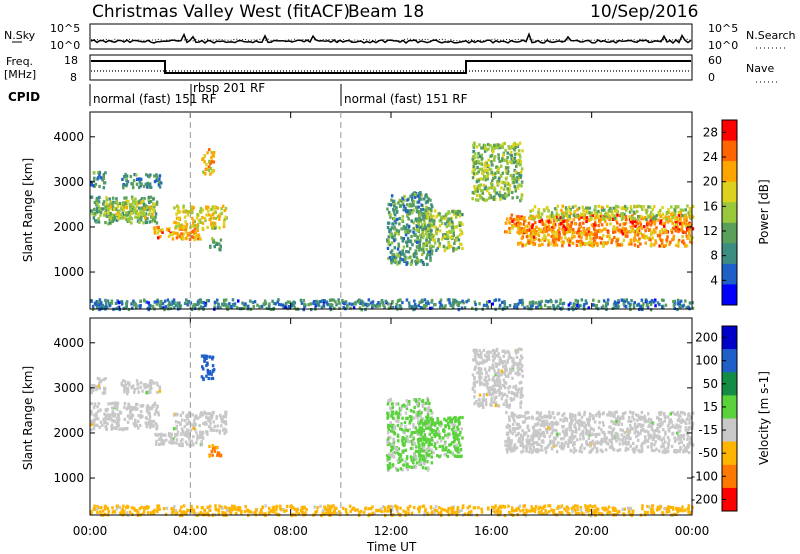 The width and height of the screenshot is (800, 554). What do you see at coordinates (71, 60) in the screenshot?
I see `freq-left-tick-top: 18` at bounding box center [71, 60].